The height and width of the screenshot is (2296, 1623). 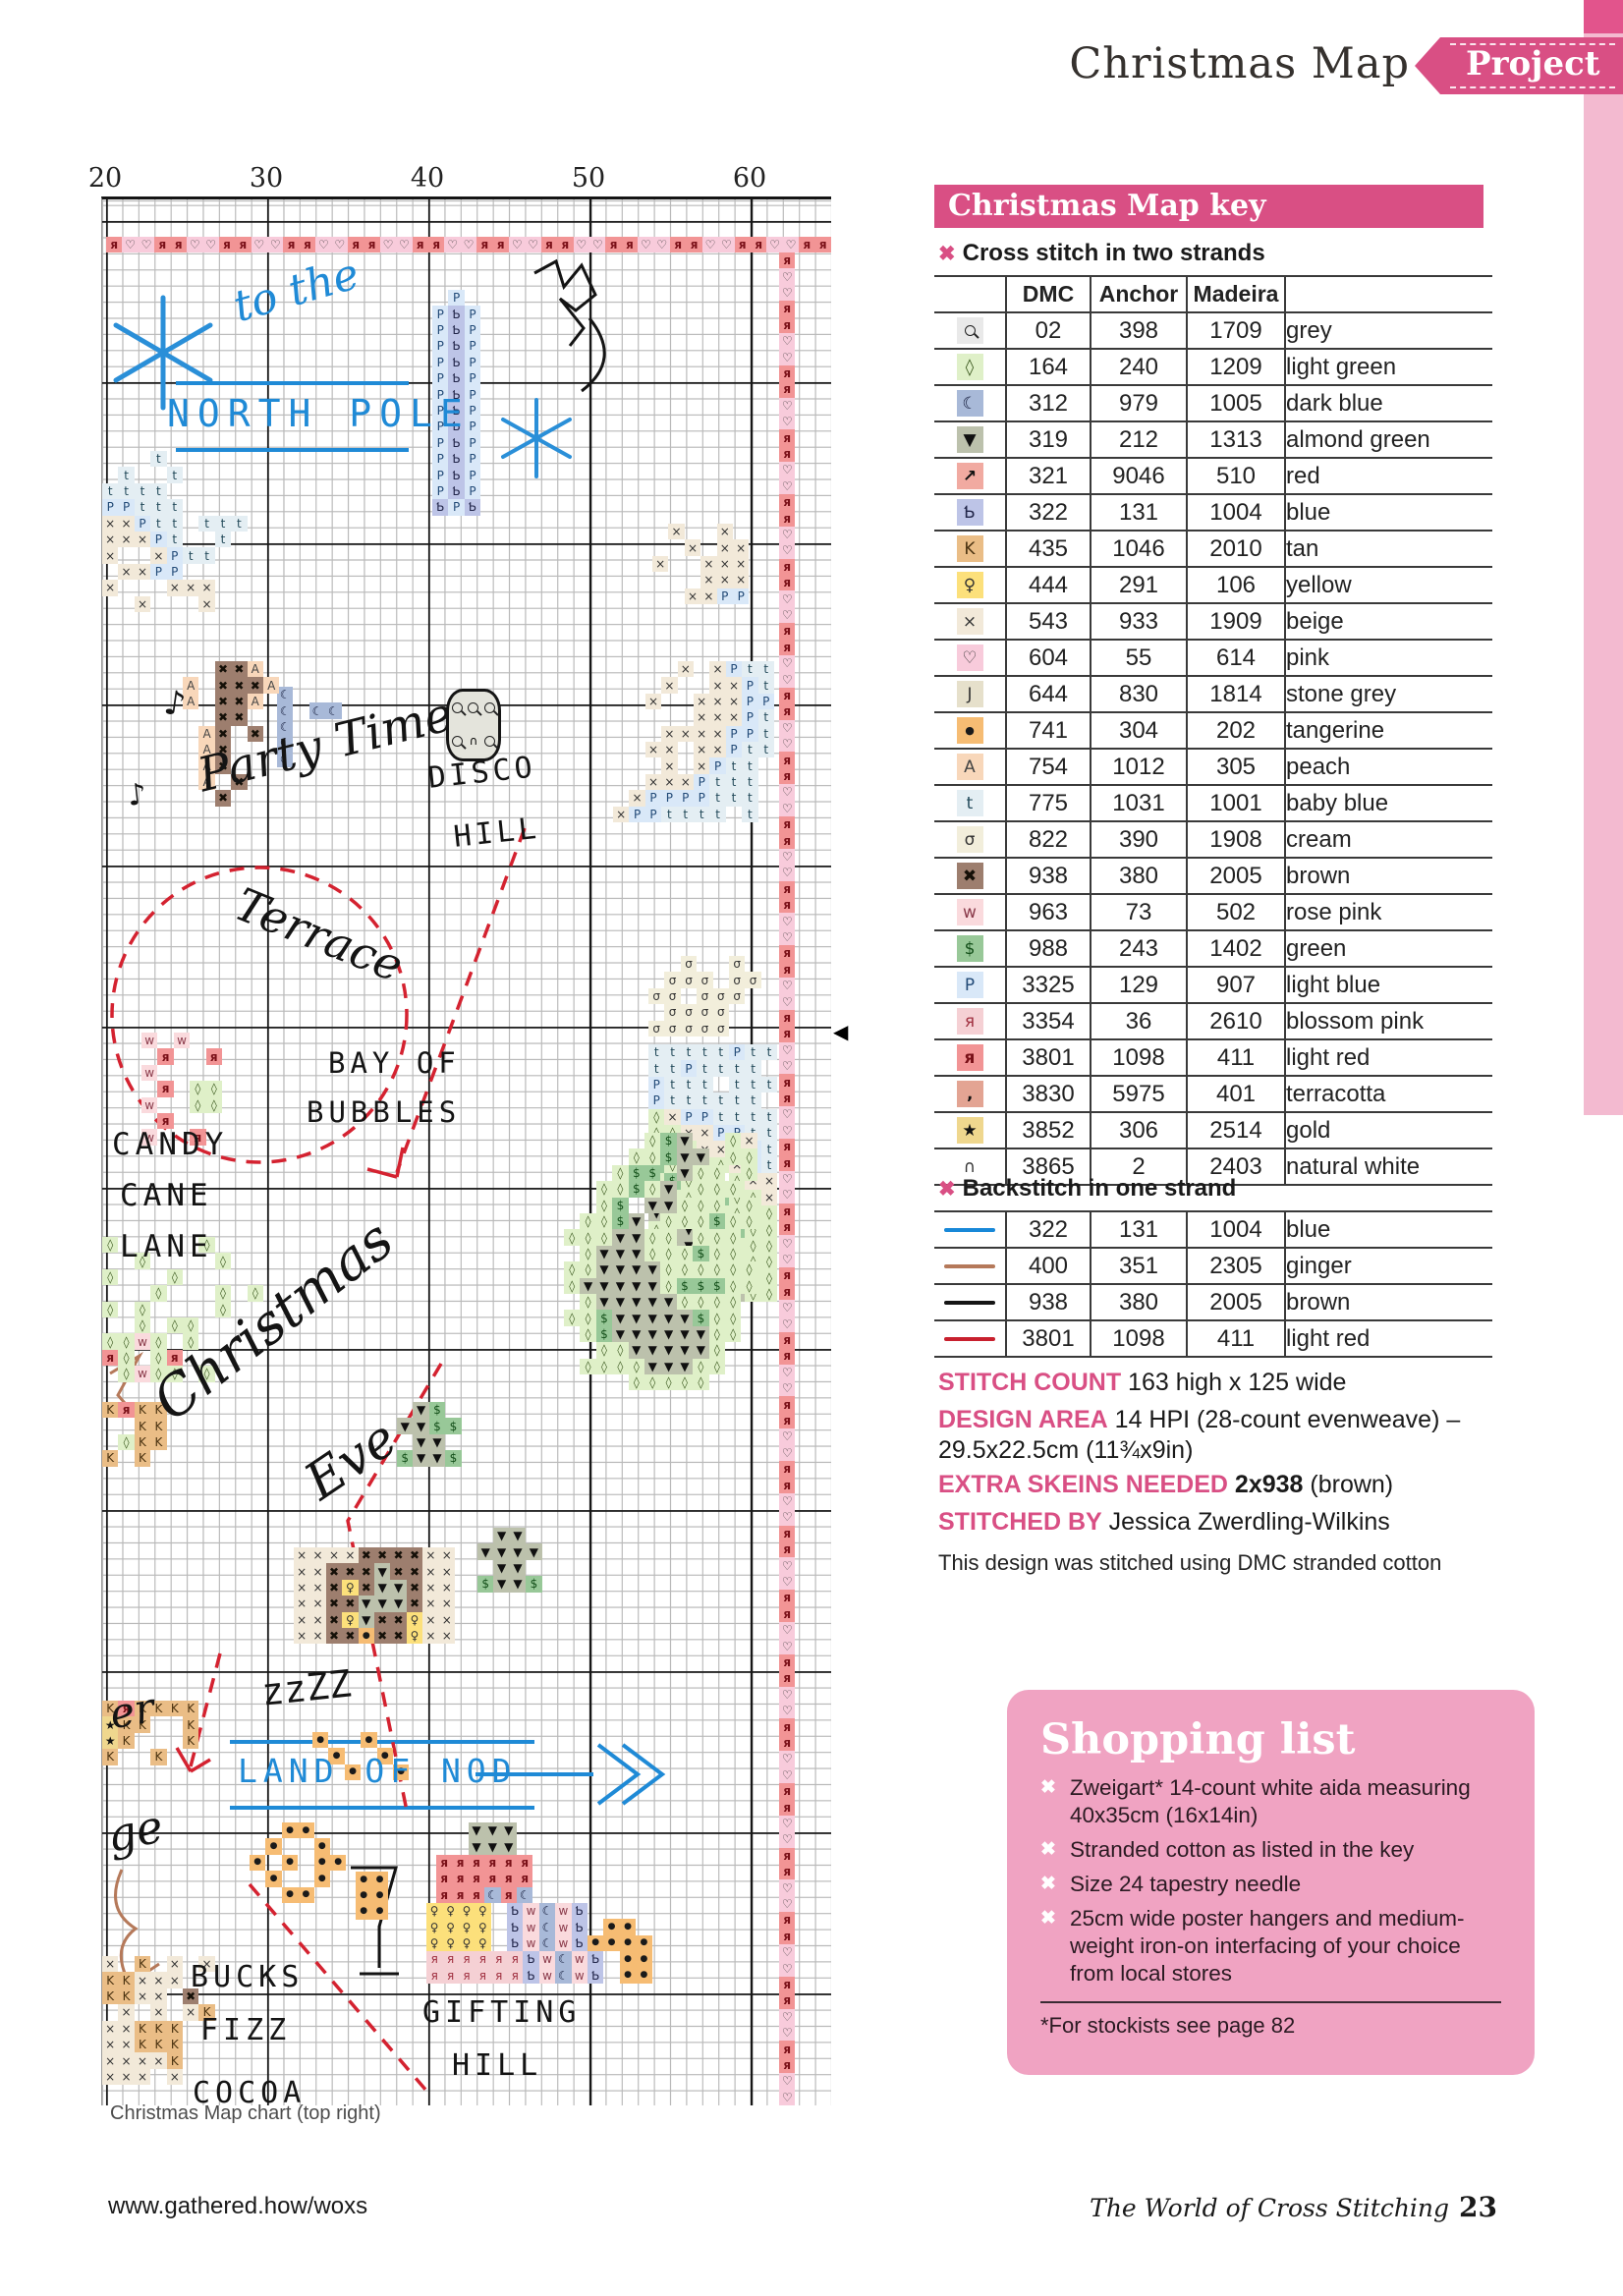 I want to click on symbol-swatch: K, so click(x=970, y=548).